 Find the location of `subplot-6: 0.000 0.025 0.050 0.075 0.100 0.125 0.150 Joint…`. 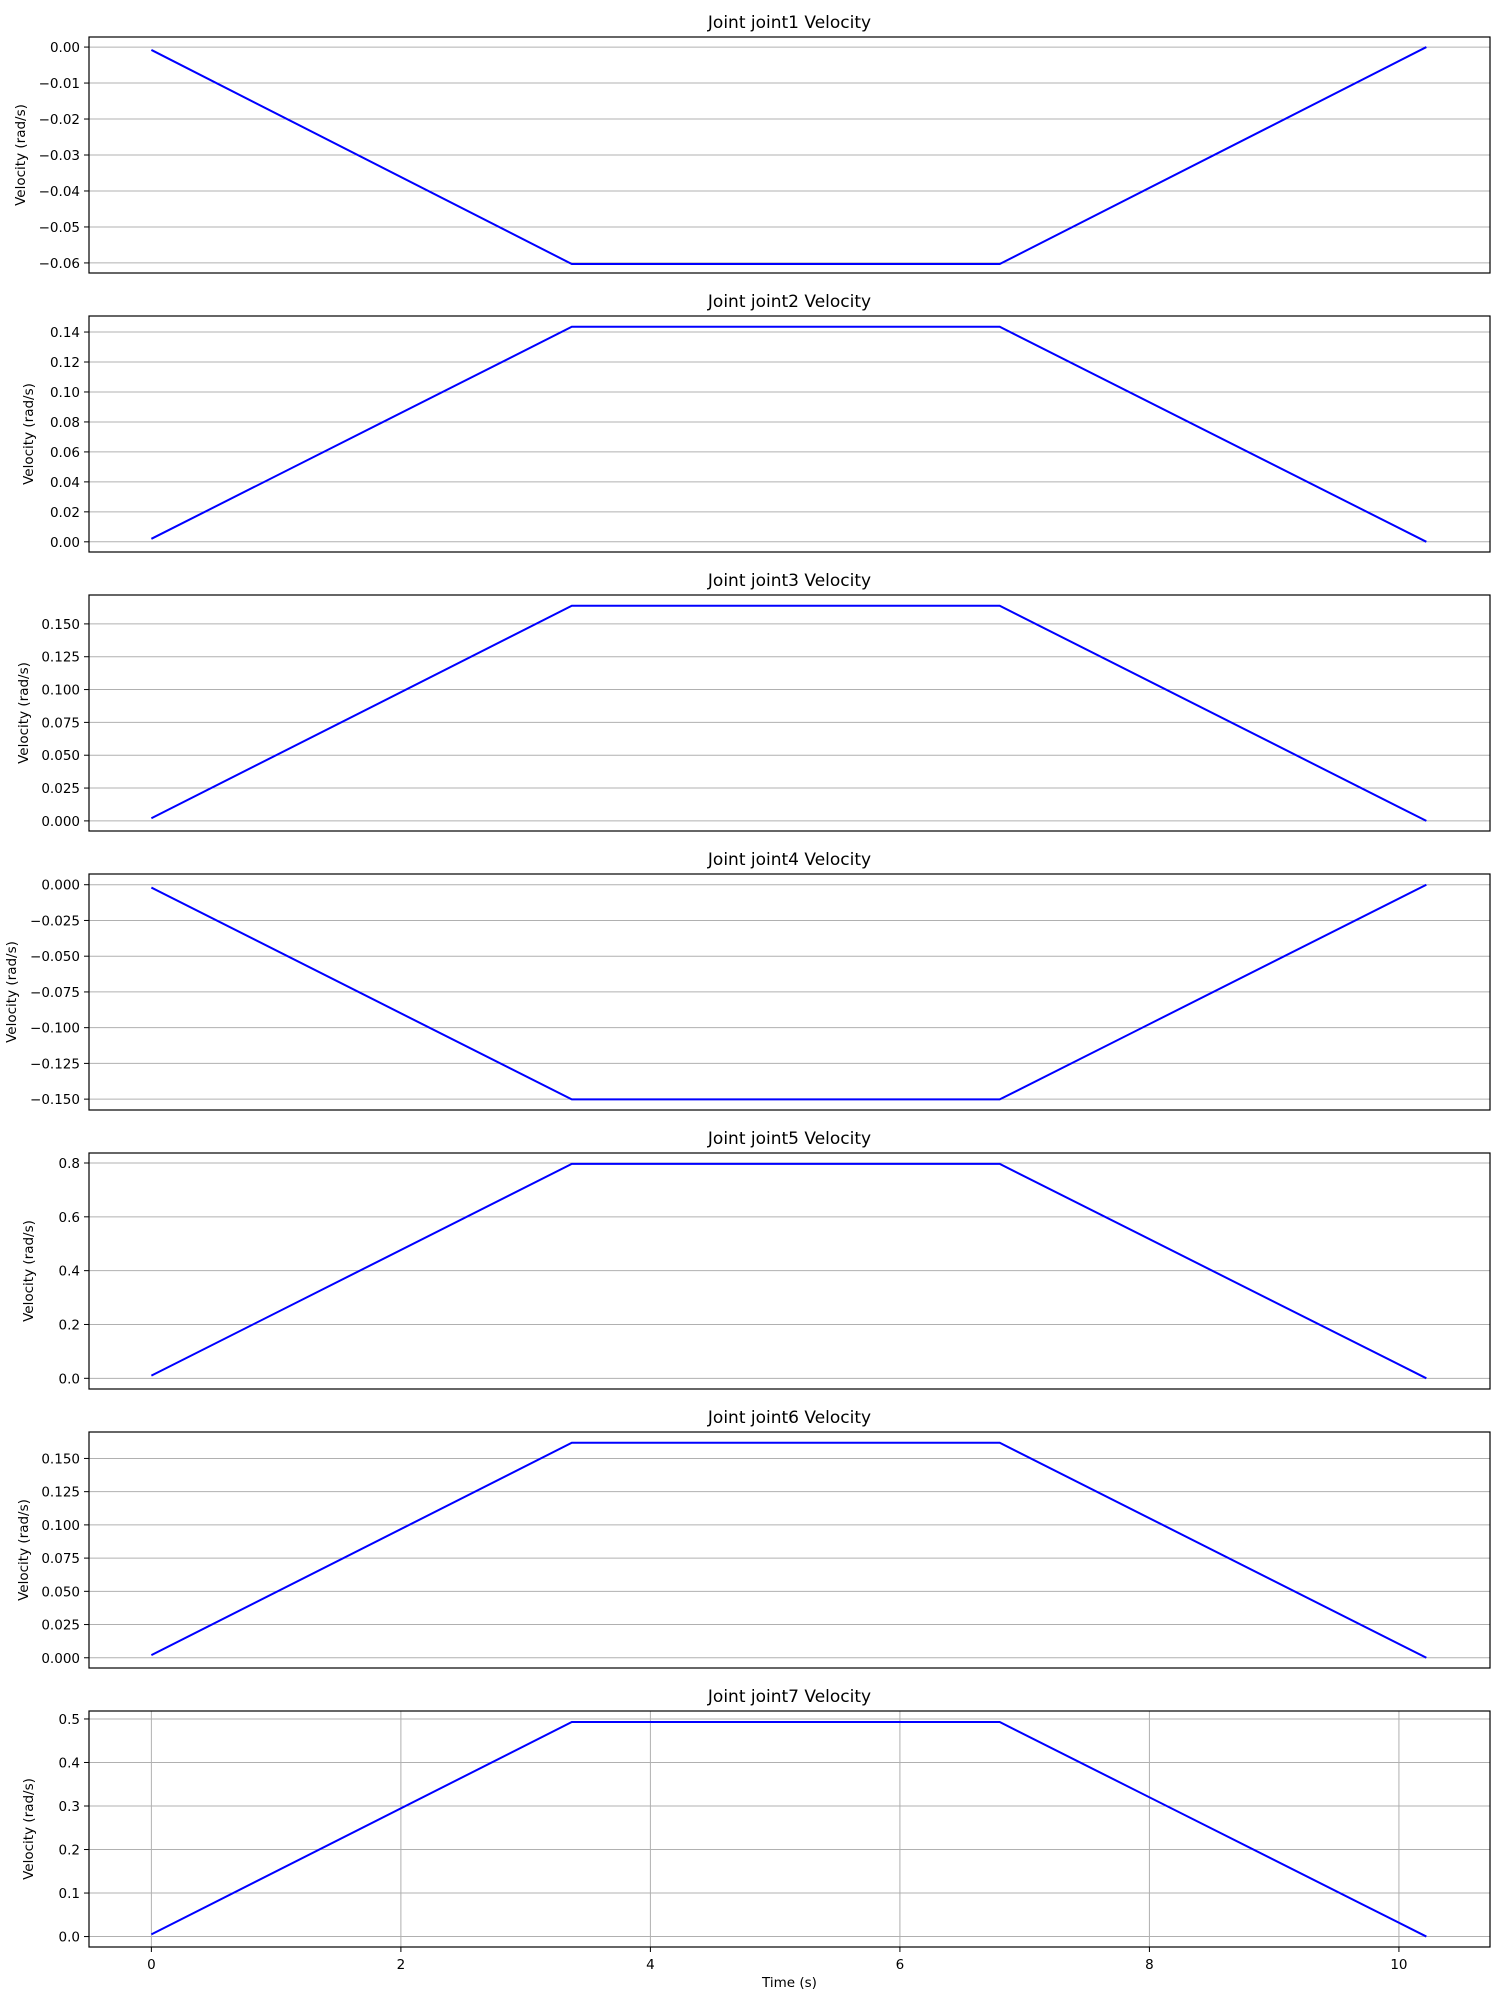

subplot-6: 0.000 0.025 0.050 0.075 0.100 0.125 0.150 Joint… is located at coordinates (753, 1538).